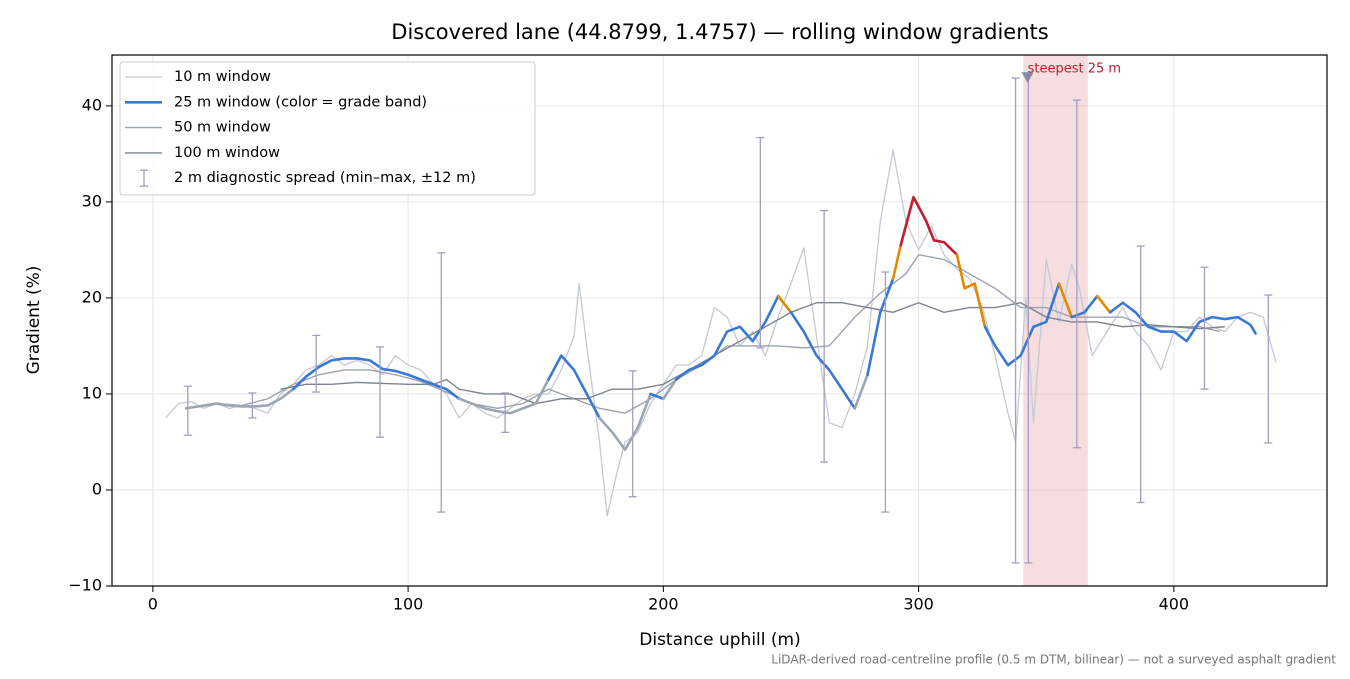  I want to click on legend-label: 25 m window (color = grade band), so click(300, 102).